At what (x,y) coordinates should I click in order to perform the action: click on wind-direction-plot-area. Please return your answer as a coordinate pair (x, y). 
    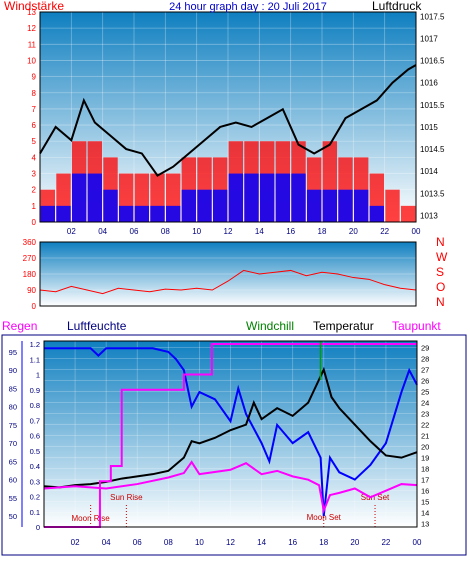
    Looking at the image, I should click on (228, 274).